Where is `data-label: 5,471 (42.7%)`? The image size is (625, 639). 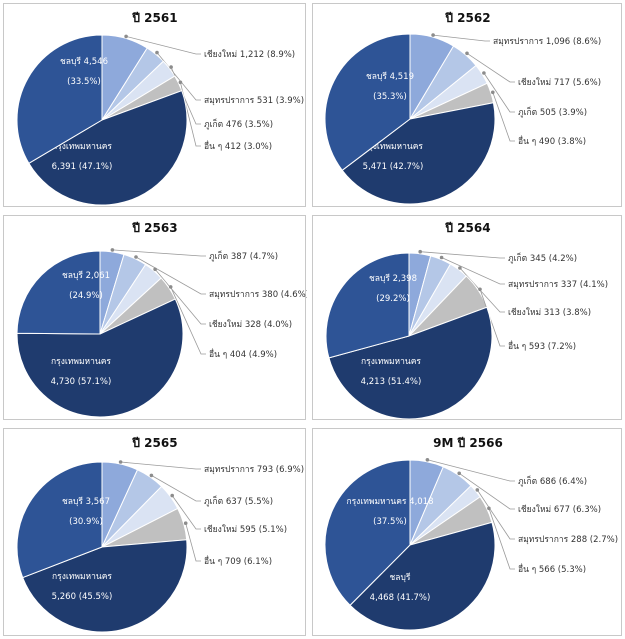 data-label: 5,471 (42.7%) is located at coordinates (393, 167).